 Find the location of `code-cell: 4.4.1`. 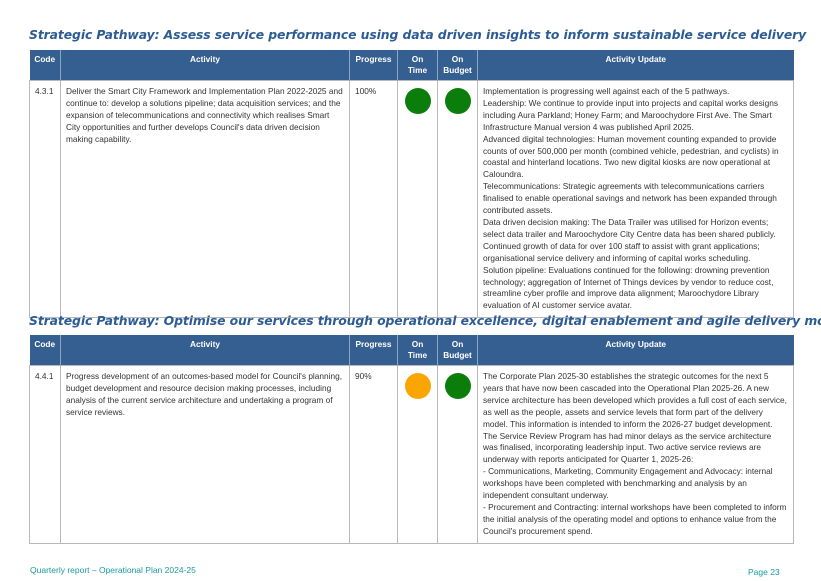

code-cell: 4.4.1 is located at coordinates (45, 454).